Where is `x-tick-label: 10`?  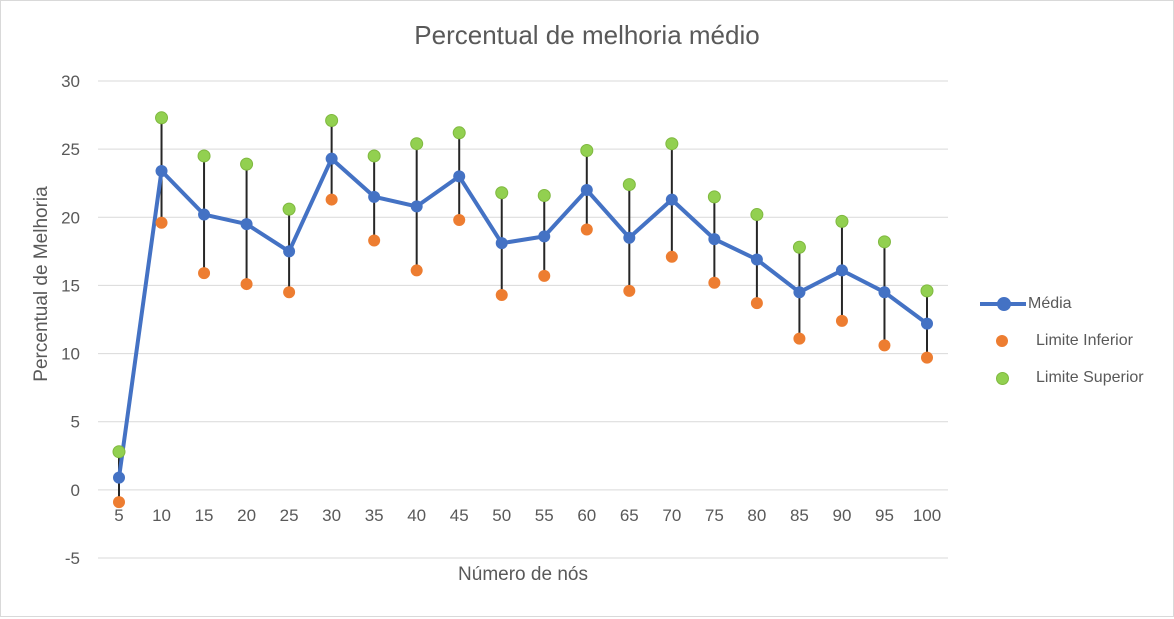 x-tick-label: 10 is located at coordinates (161, 515).